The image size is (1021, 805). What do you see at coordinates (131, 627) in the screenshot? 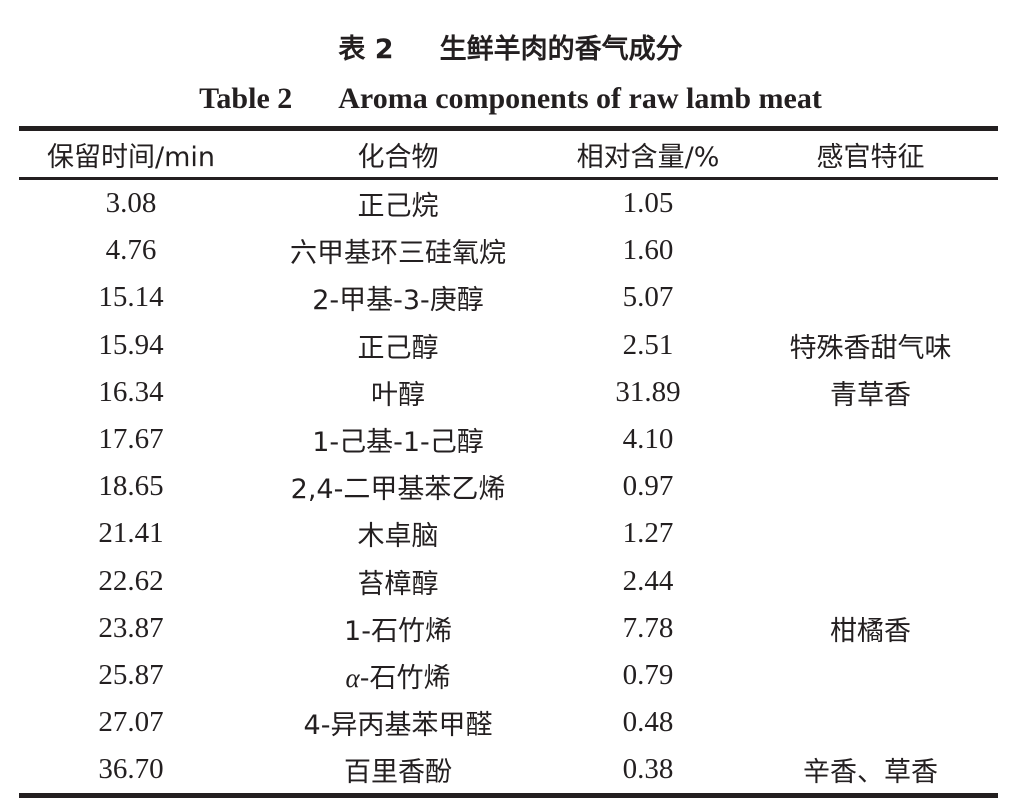
I see `cell-retention-time: 23.87` at bounding box center [131, 627].